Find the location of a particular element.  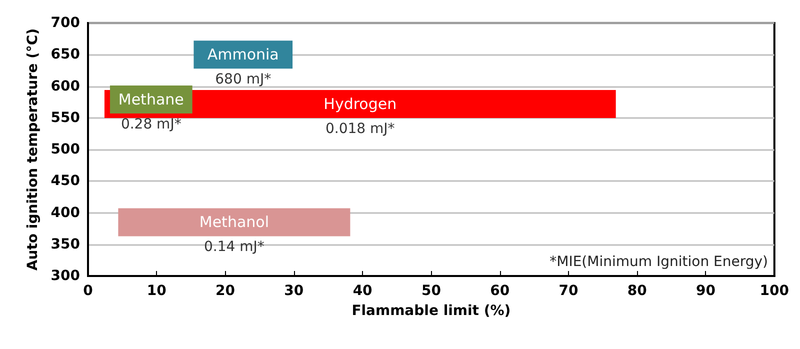

bar is located at coordinates (234, 222).